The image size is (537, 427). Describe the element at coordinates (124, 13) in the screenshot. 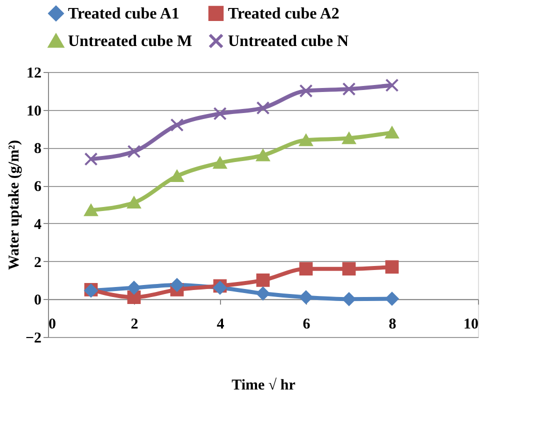

I see `legend-label: Treated cube A1` at that location.